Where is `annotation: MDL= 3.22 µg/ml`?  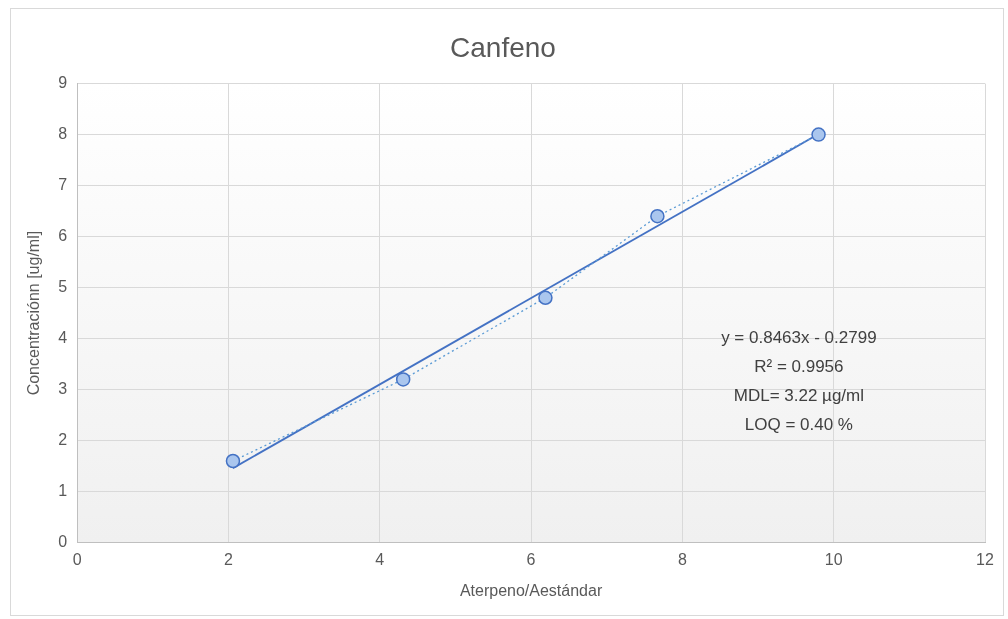 annotation: MDL= 3.22 µg/ml is located at coordinates (799, 396).